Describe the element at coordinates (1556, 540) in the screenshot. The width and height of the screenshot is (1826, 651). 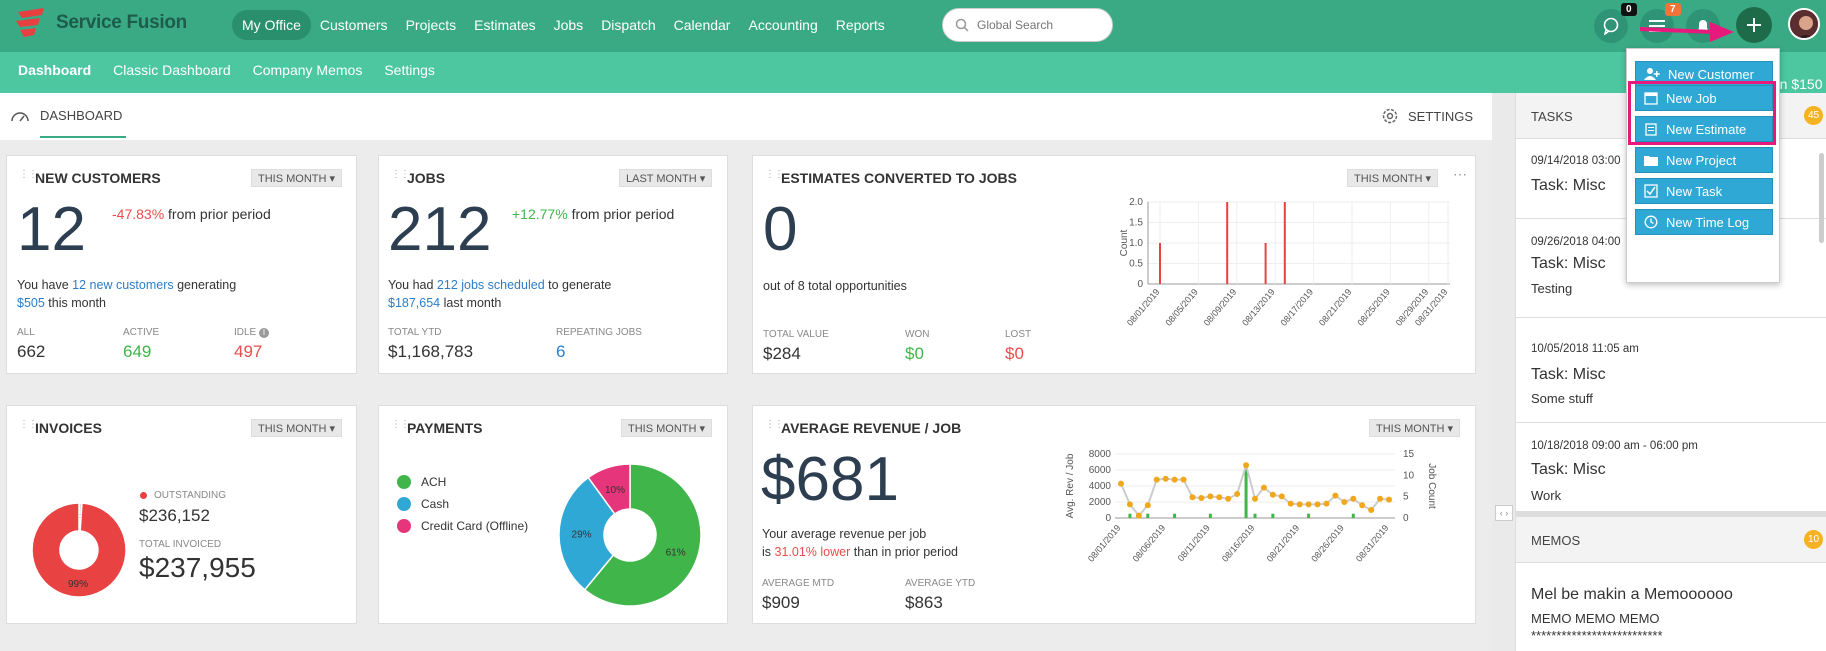
I see `memos-title: MEMOS` at that location.